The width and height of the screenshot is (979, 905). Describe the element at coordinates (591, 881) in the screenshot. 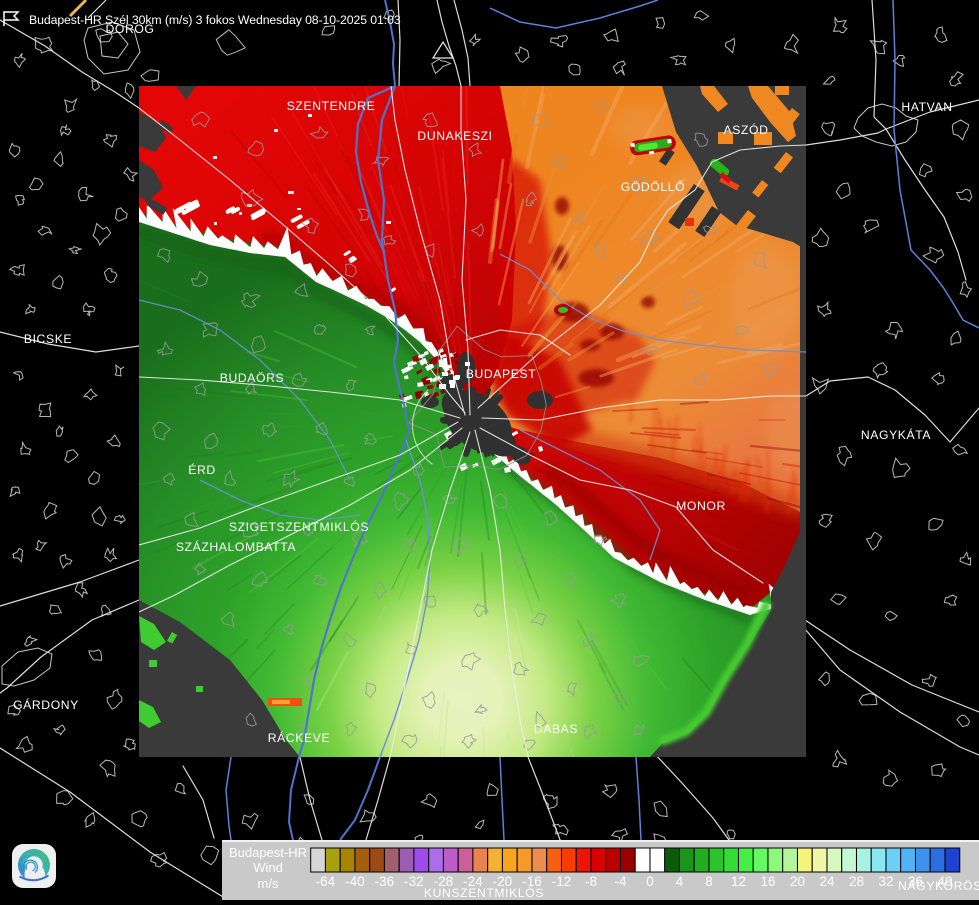

I see `svg-text: -8` at that location.